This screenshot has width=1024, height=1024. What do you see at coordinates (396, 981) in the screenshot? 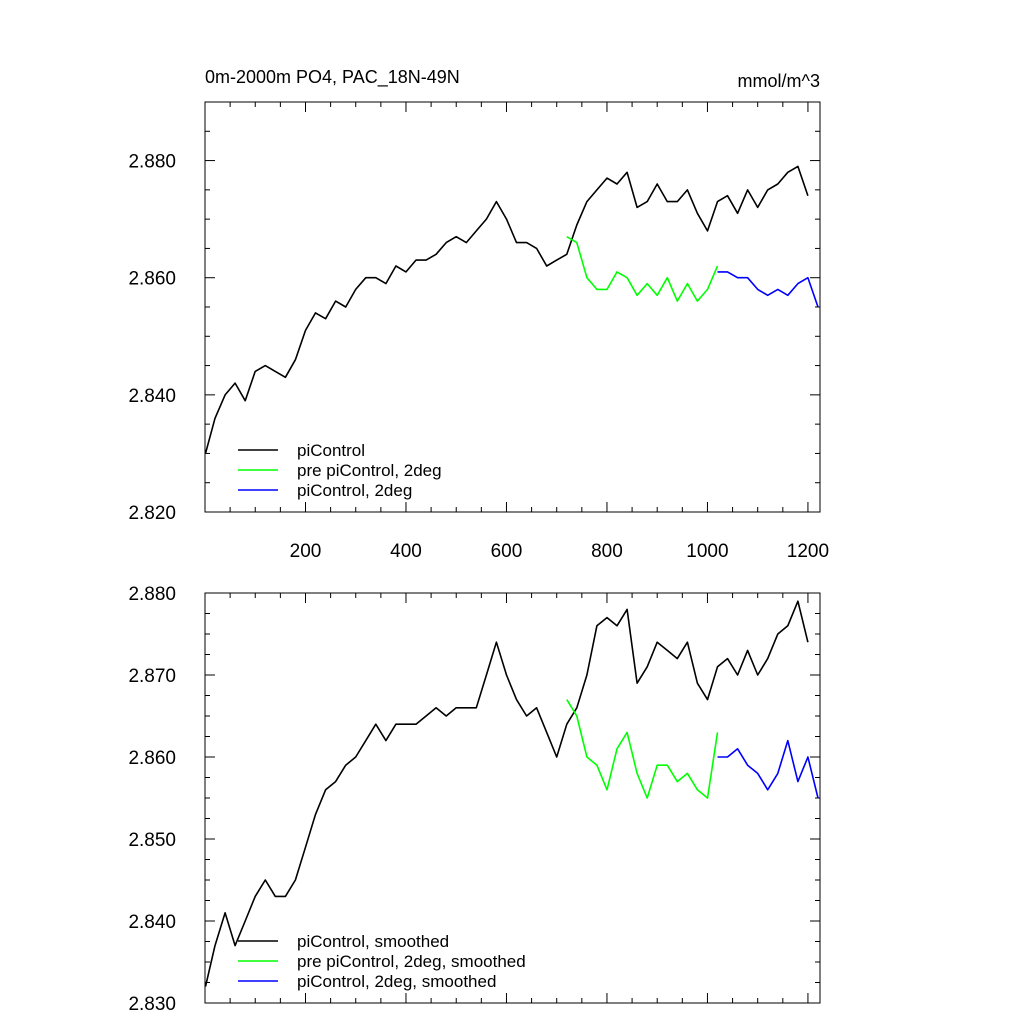
I see `legend-label: piControl, 2deg, smoothed` at bounding box center [396, 981].